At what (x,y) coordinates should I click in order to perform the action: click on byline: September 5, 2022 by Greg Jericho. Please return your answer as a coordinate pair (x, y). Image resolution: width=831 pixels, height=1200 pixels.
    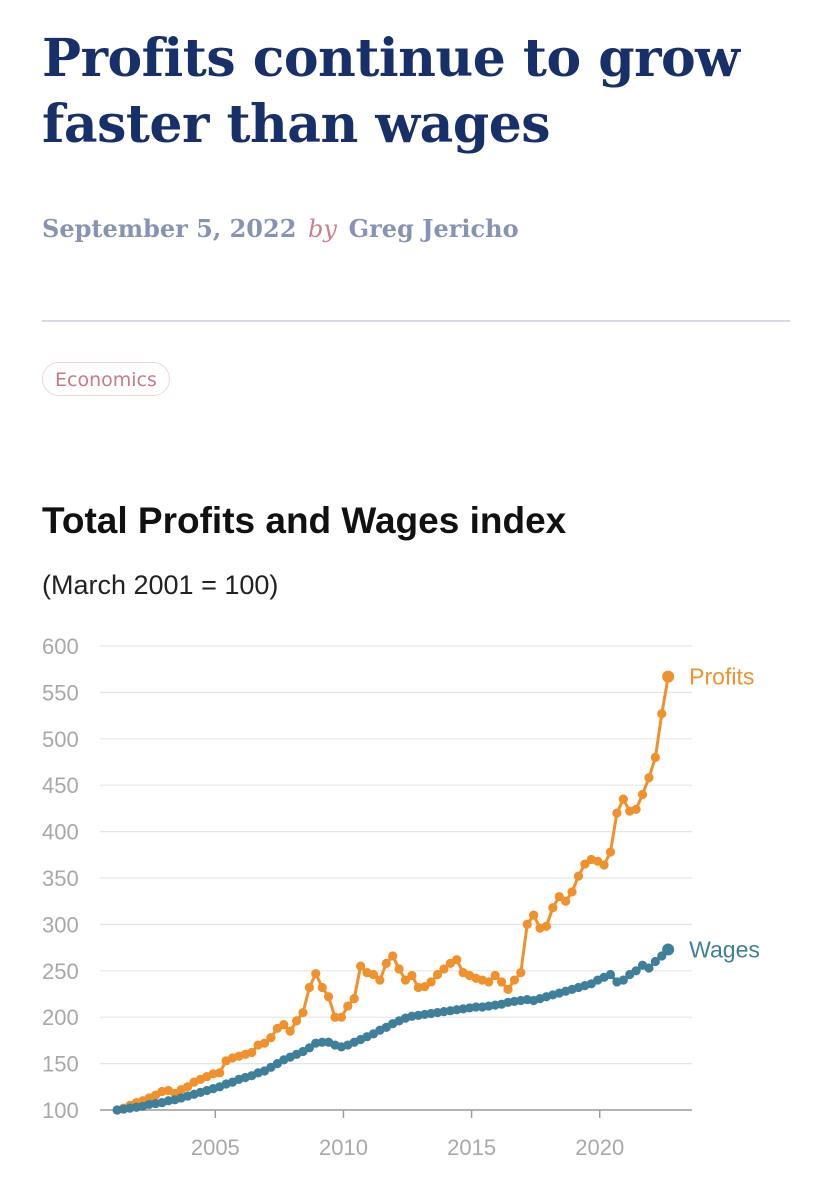
    Looking at the image, I should click on (280, 228).